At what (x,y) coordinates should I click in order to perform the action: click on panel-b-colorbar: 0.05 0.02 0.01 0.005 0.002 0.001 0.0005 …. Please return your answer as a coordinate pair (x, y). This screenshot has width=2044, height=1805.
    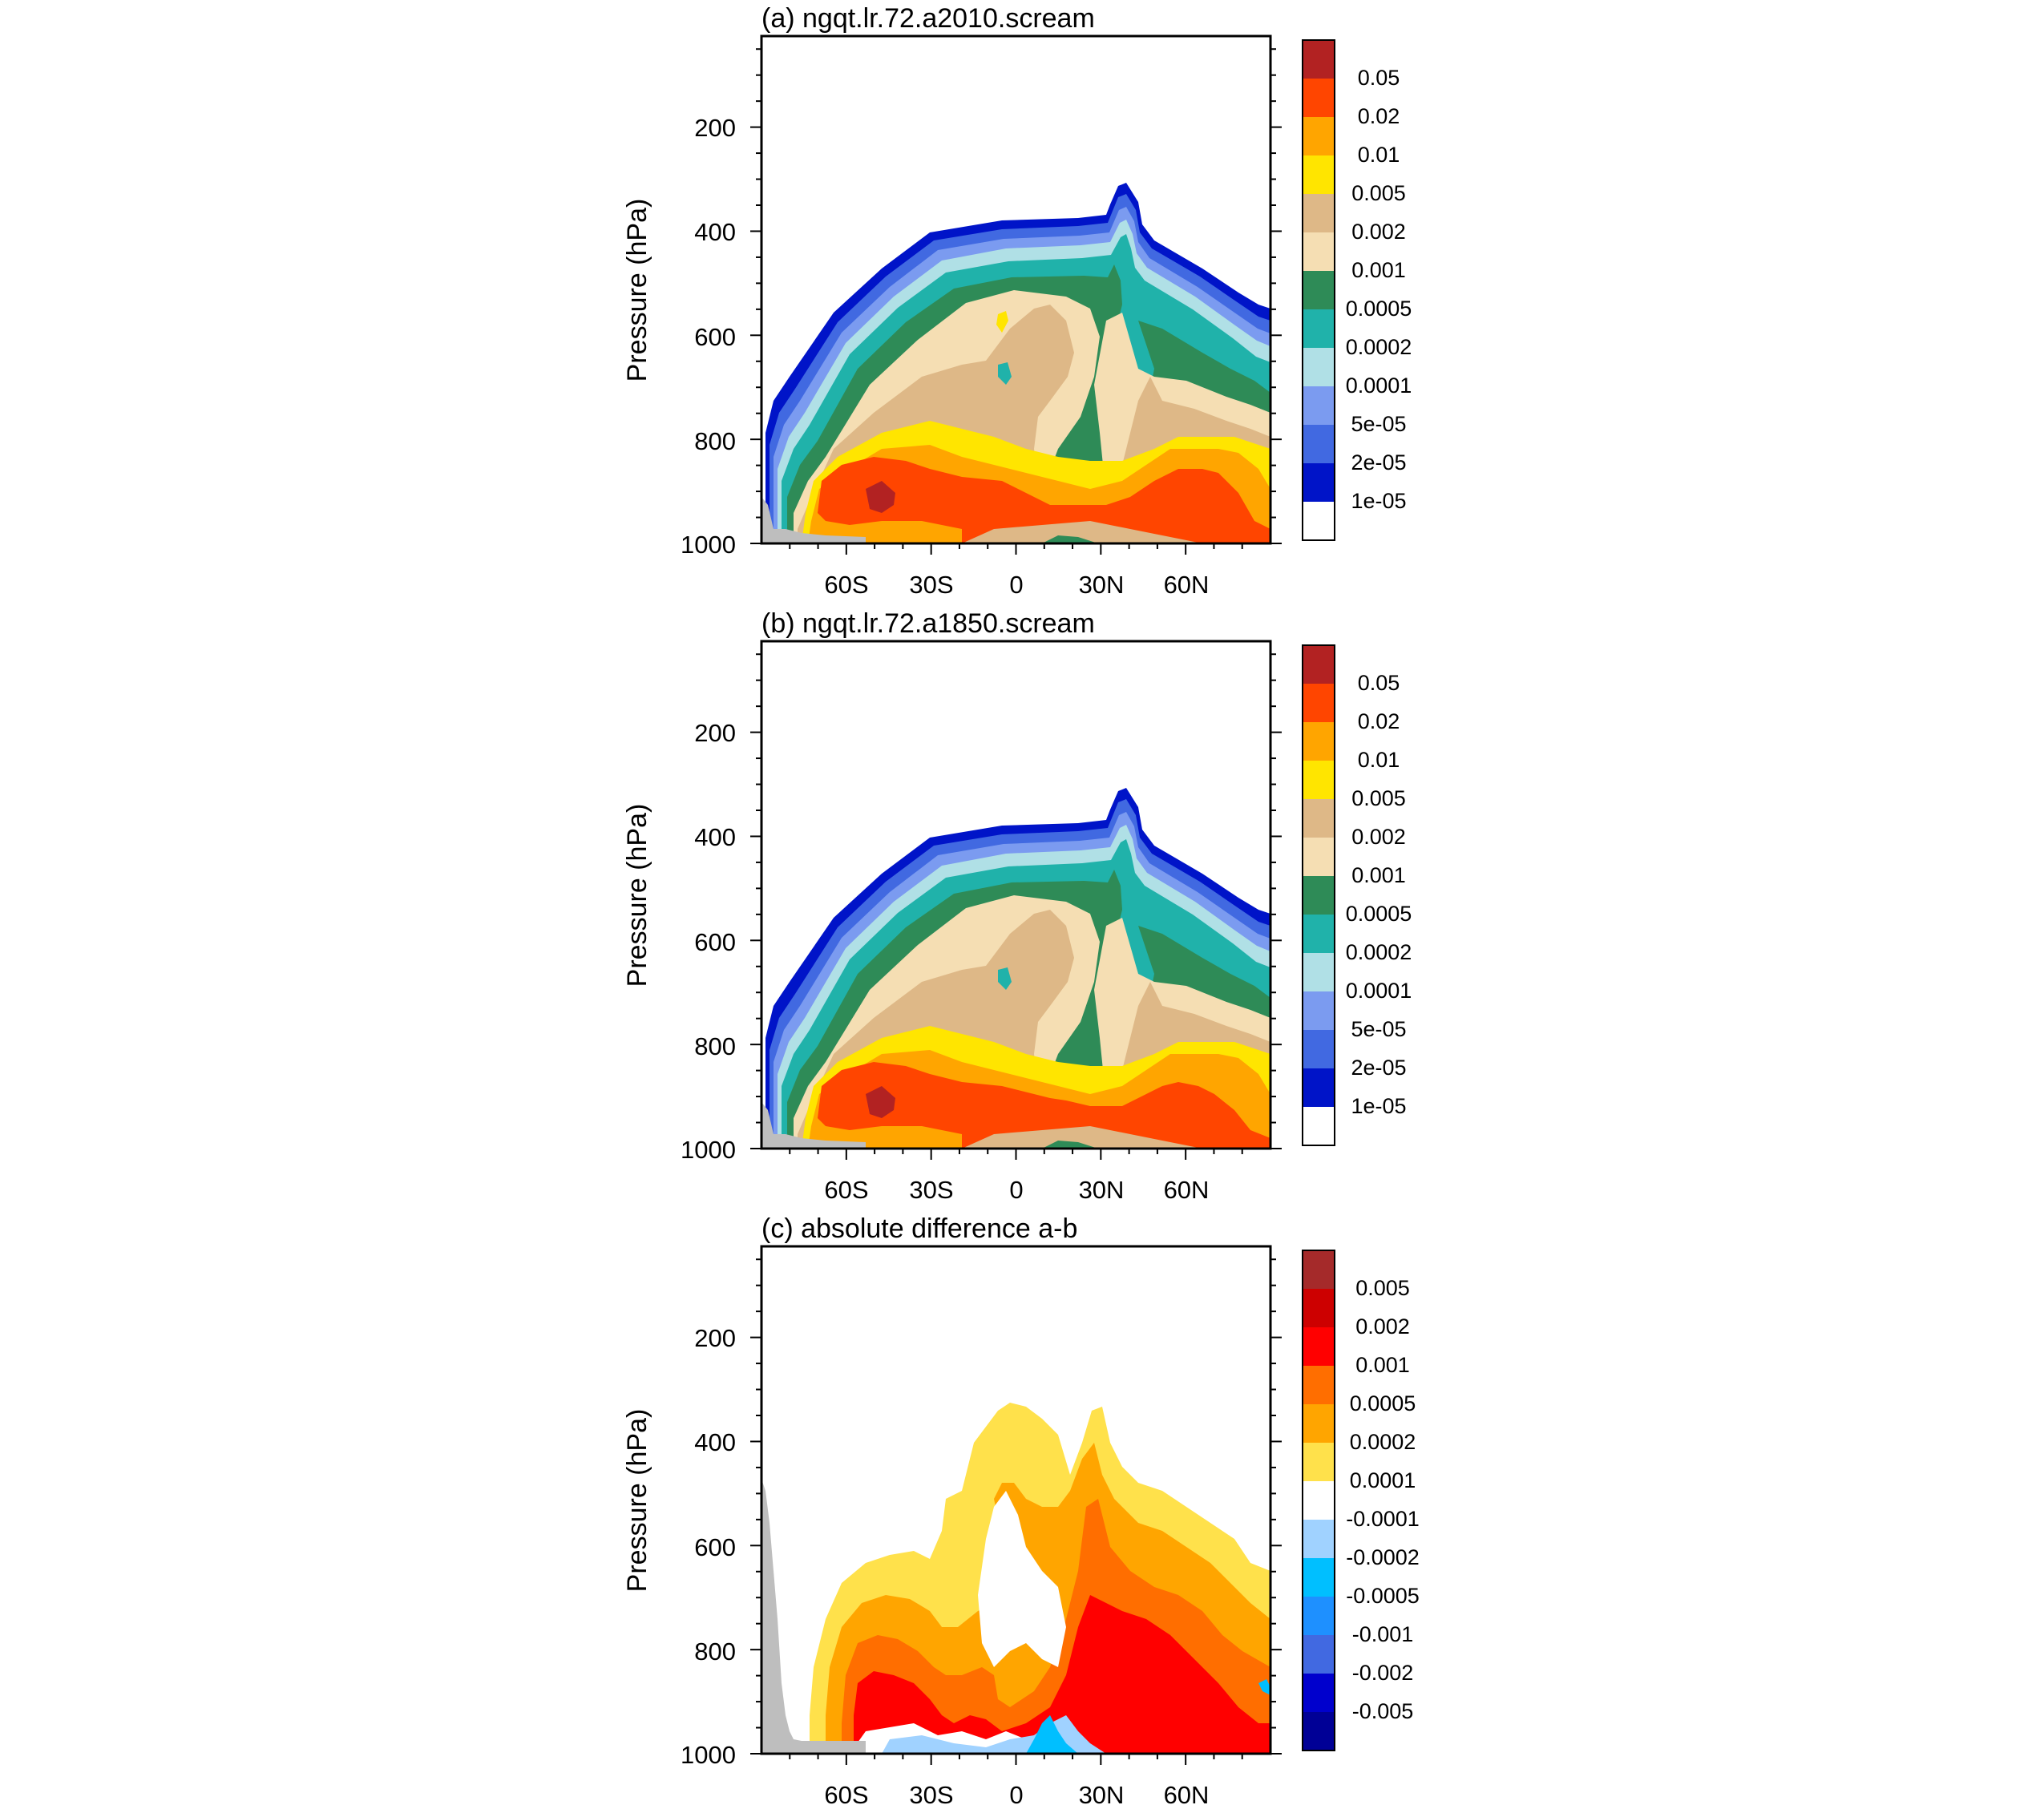
    Looking at the image, I should click on (1357, 895).